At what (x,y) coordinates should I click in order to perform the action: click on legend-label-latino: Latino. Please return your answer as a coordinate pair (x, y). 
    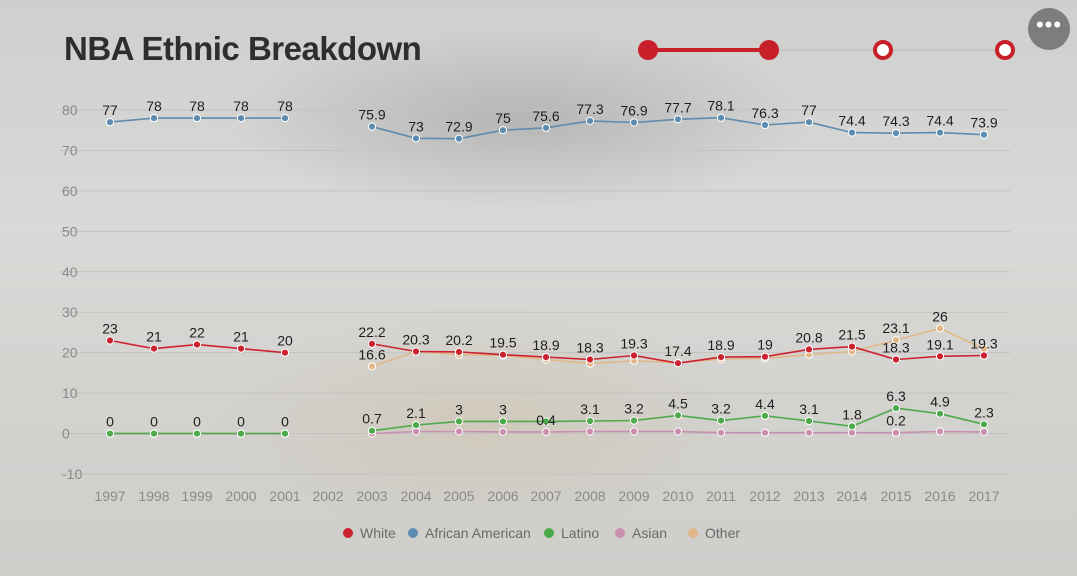
    Looking at the image, I should click on (580, 533).